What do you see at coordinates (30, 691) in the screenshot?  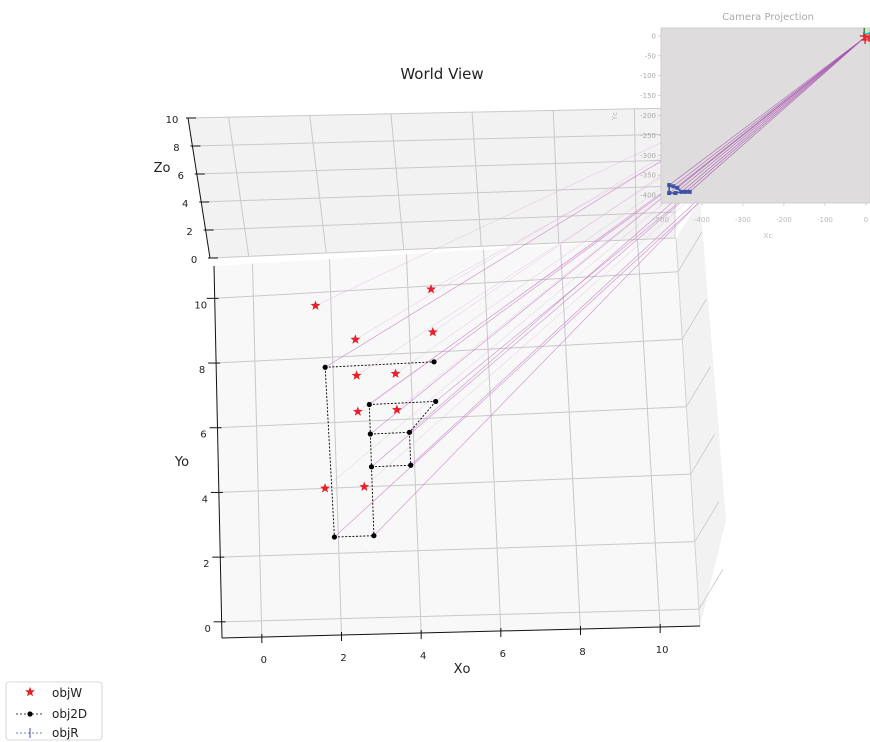 I see `legend-objW-star-marker` at bounding box center [30, 691].